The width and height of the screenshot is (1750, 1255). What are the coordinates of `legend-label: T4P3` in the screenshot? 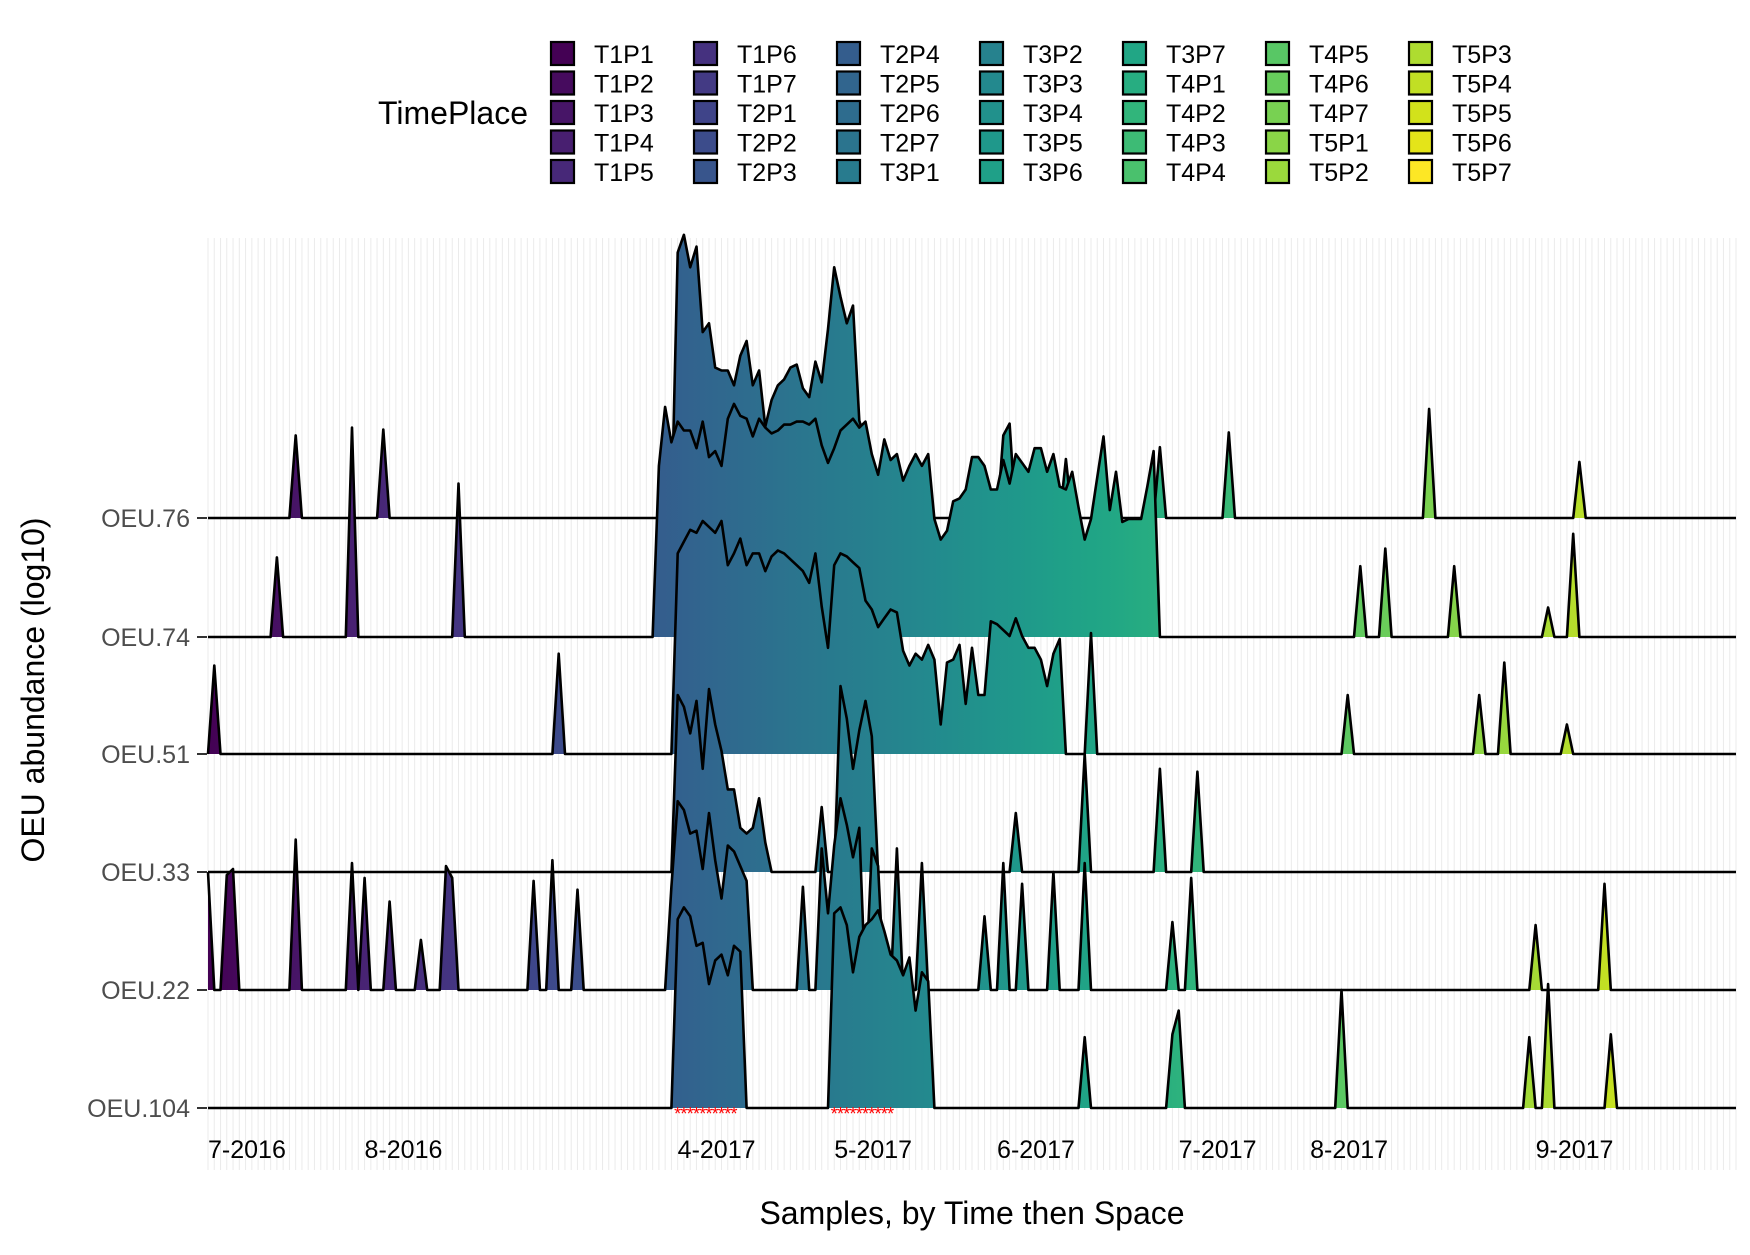 It's located at (1196, 144).